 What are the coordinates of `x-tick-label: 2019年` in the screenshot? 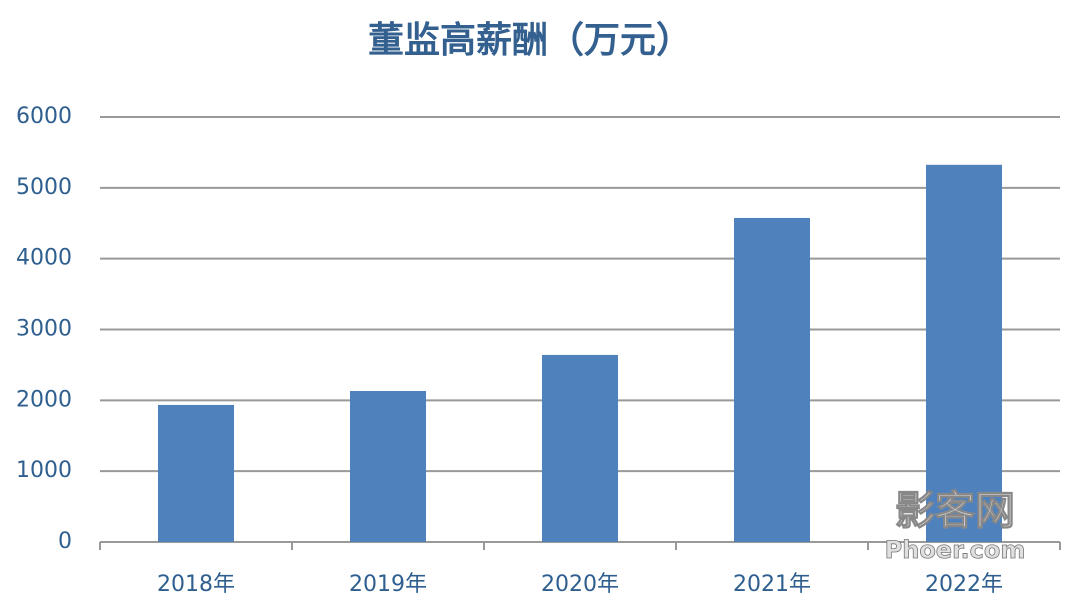 It's located at (388, 584).